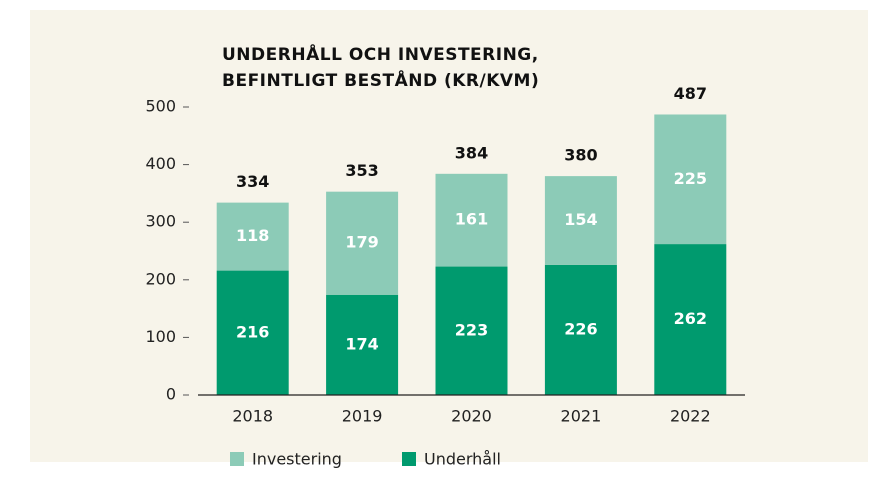 This screenshot has width=896, height=490. Describe the element at coordinates (690, 93) in the screenshot. I see `total-label: 487` at that location.